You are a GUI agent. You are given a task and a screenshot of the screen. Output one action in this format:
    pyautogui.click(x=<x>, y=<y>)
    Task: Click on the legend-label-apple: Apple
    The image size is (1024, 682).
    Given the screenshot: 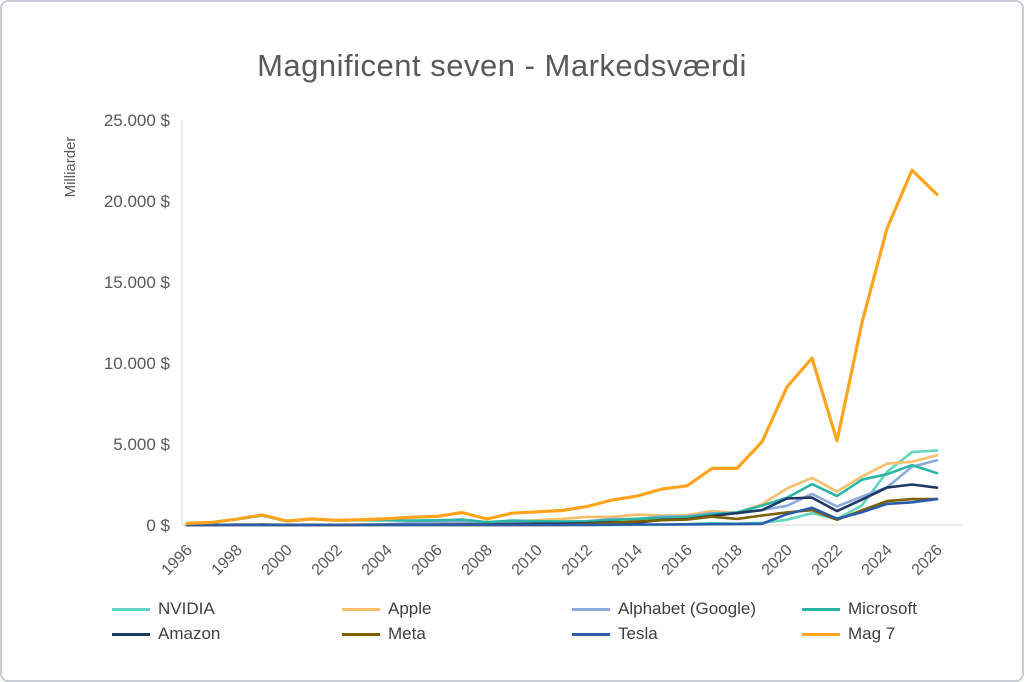 What is the action you would take?
    pyautogui.click(x=410, y=608)
    